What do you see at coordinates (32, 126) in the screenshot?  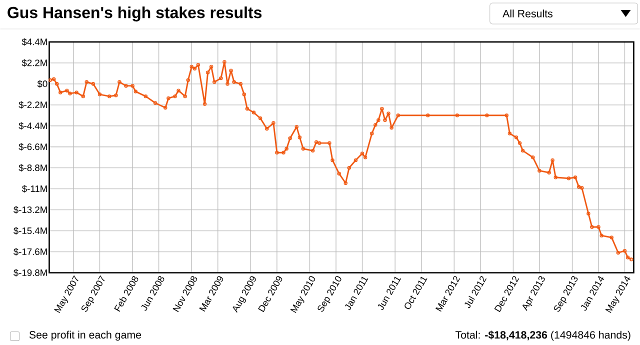 I see `y-tick-label: $-4.4M` at bounding box center [32, 126].